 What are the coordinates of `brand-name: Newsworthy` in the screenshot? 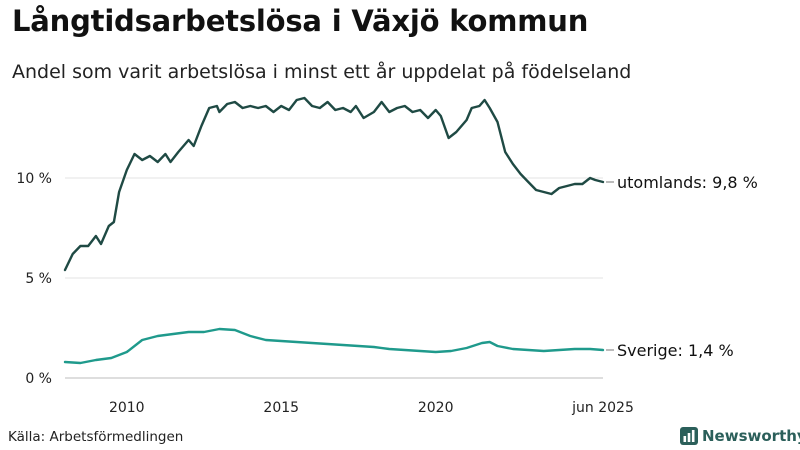 It's located at (751, 436).